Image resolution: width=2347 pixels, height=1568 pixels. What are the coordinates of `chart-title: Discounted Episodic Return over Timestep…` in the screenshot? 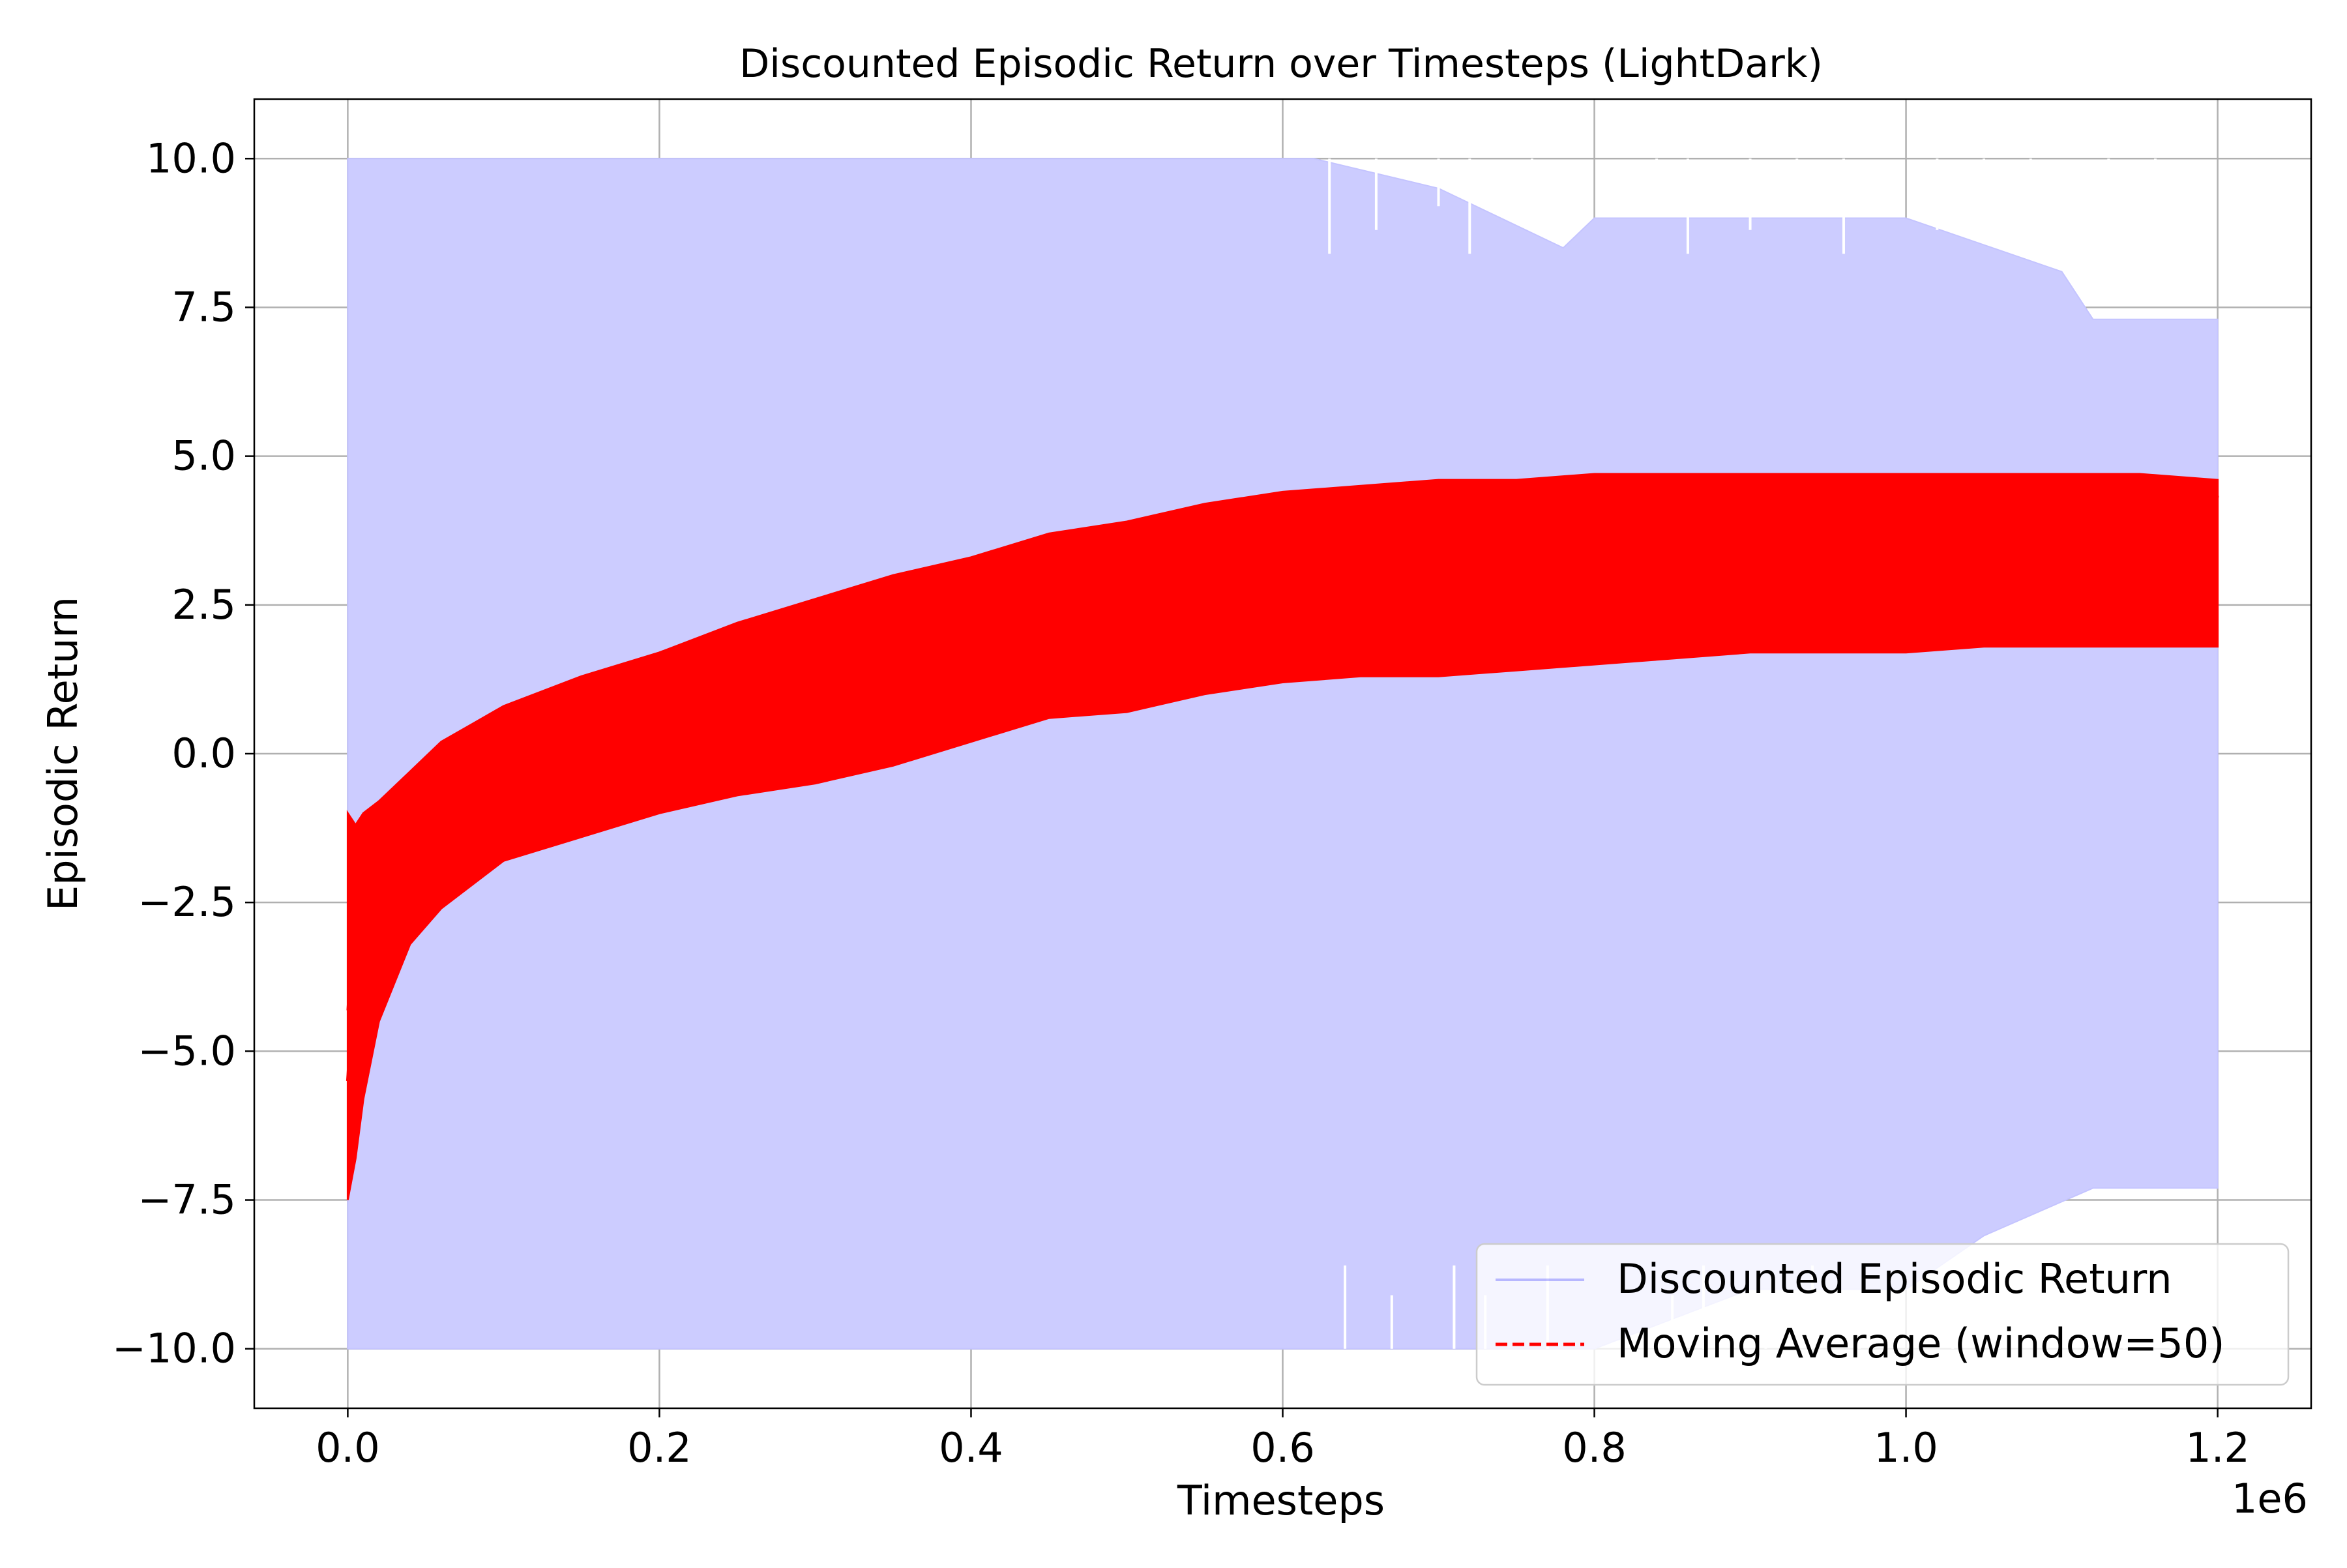 It's located at (1281, 64).